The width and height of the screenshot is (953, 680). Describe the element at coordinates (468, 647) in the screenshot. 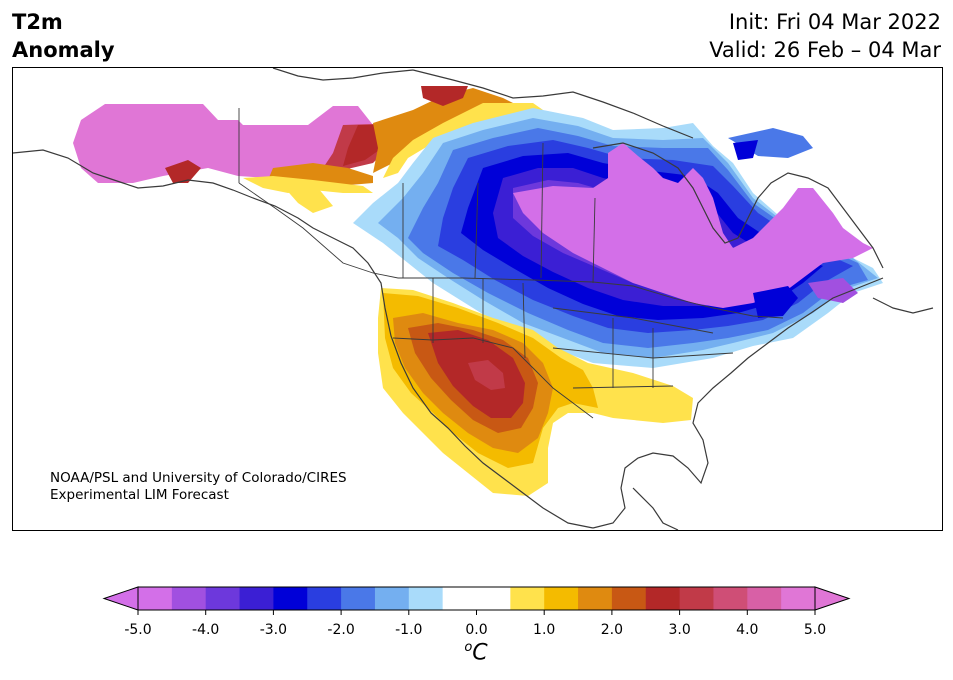

I see `unit-sup: o` at that location.